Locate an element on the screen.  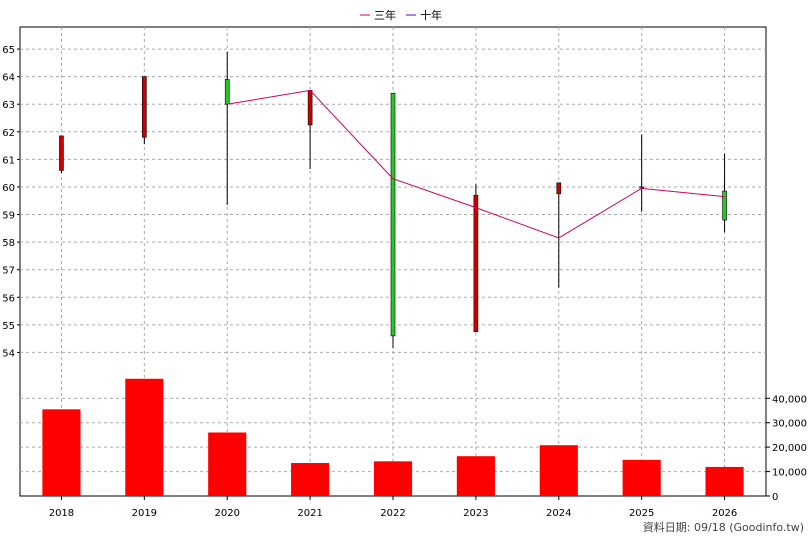
volume-bar-2025 is located at coordinates (641, 477).